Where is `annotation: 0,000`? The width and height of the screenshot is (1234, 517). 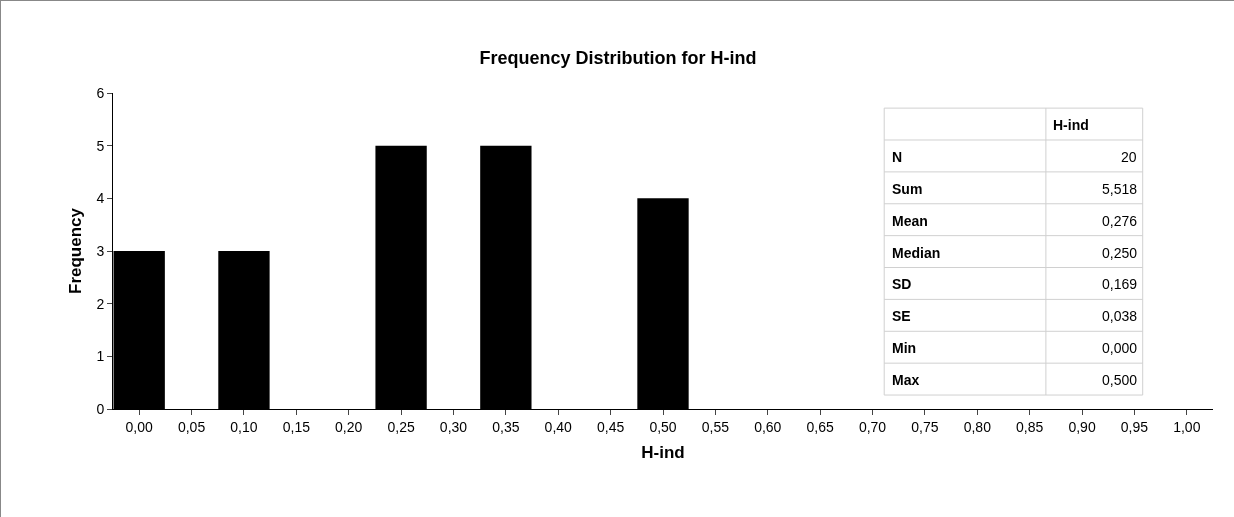
annotation: 0,000 is located at coordinates (1120, 348).